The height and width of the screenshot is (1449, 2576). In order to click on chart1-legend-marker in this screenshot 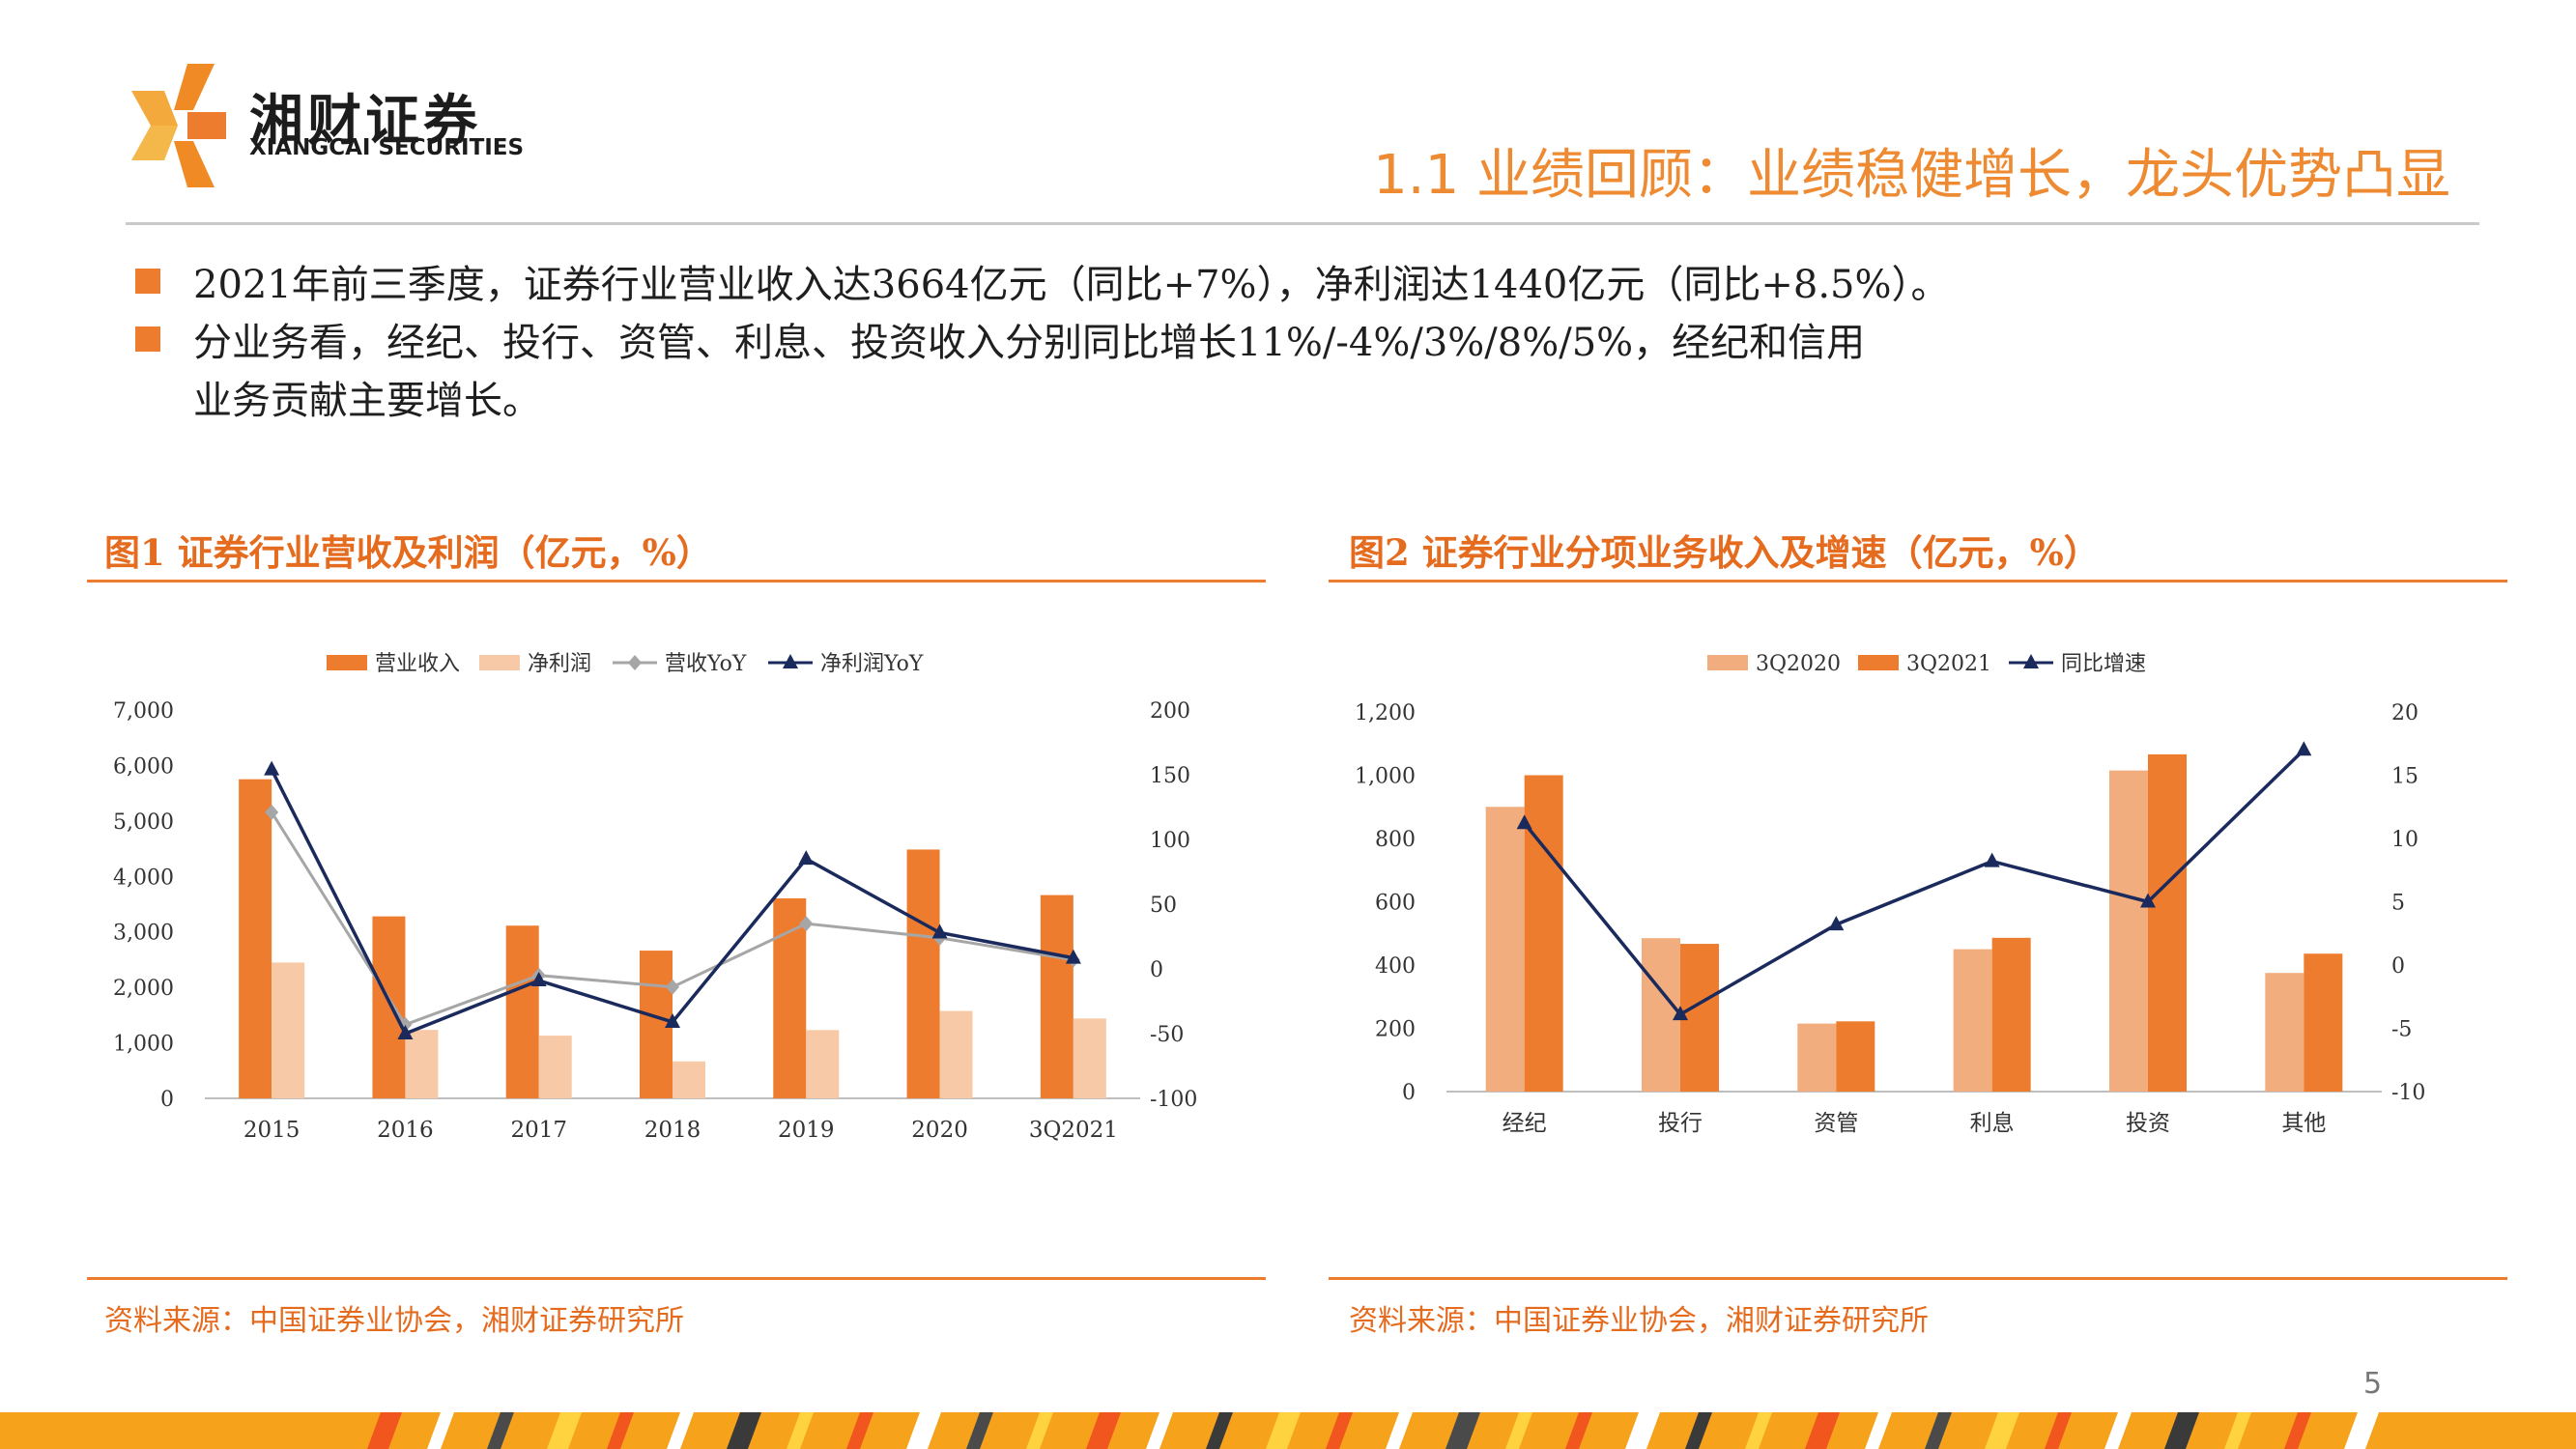, I will do `click(791, 661)`.